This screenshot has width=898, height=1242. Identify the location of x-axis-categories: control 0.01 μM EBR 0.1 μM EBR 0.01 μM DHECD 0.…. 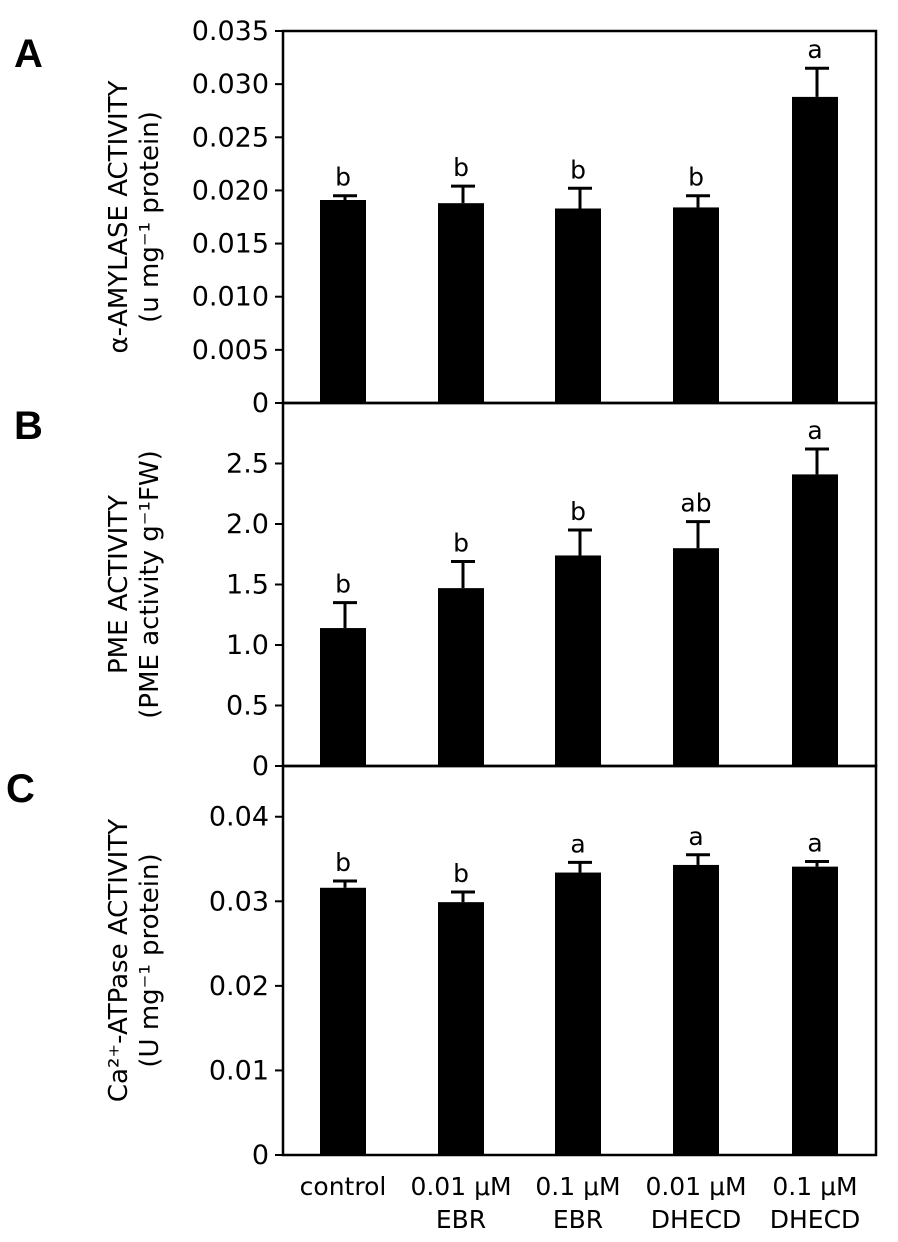
(580, 1203).